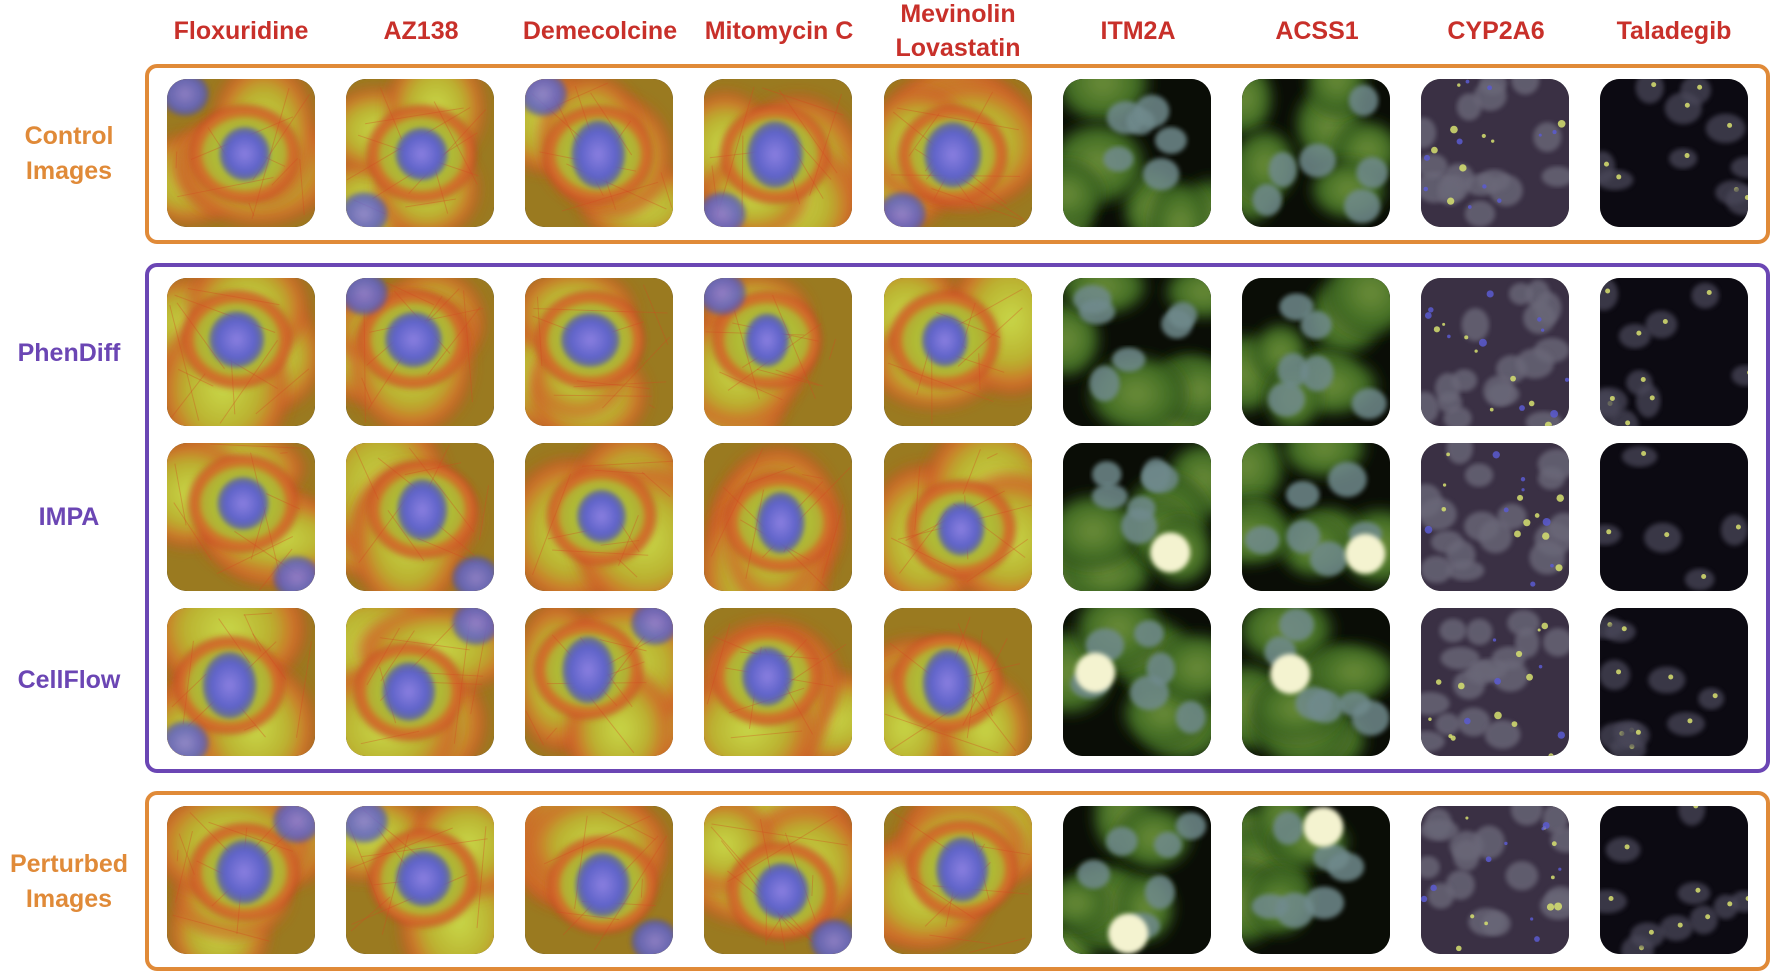 This screenshot has width=1776, height=978. Describe the element at coordinates (958, 682) in the screenshot. I see `cell-image-cellflow-mevinolin-lovastatin` at that location.